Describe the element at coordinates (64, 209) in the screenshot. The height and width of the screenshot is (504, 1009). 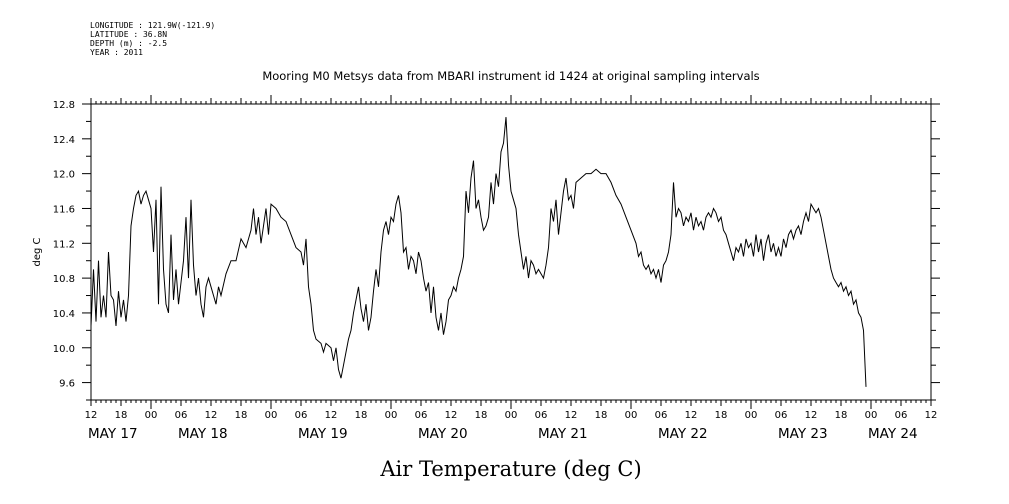
I see `y-tick-label: 11.6` at that location.